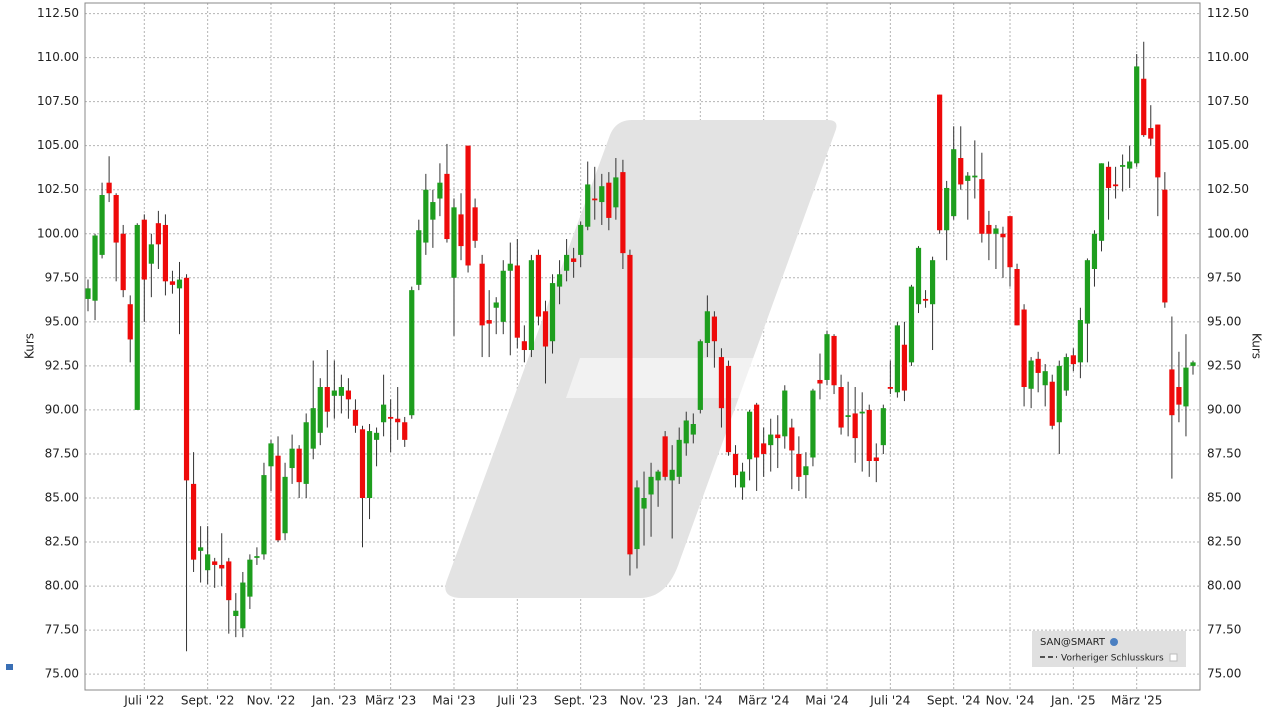 The width and height of the screenshot is (1278, 724). I want to click on y-tick-label: 102.50, so click(58, 189).